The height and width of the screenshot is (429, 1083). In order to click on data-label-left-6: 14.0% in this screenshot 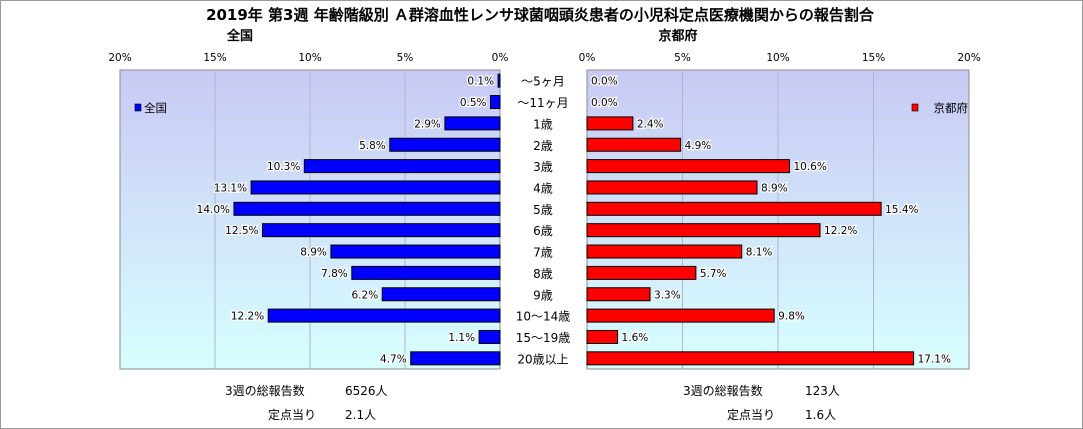, I will do `click(213, 210)`.